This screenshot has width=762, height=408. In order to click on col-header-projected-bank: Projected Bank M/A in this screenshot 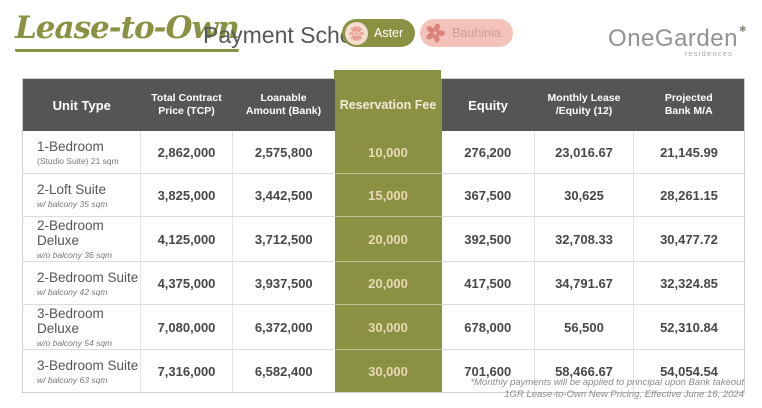, I will do `click(689, 104)`.